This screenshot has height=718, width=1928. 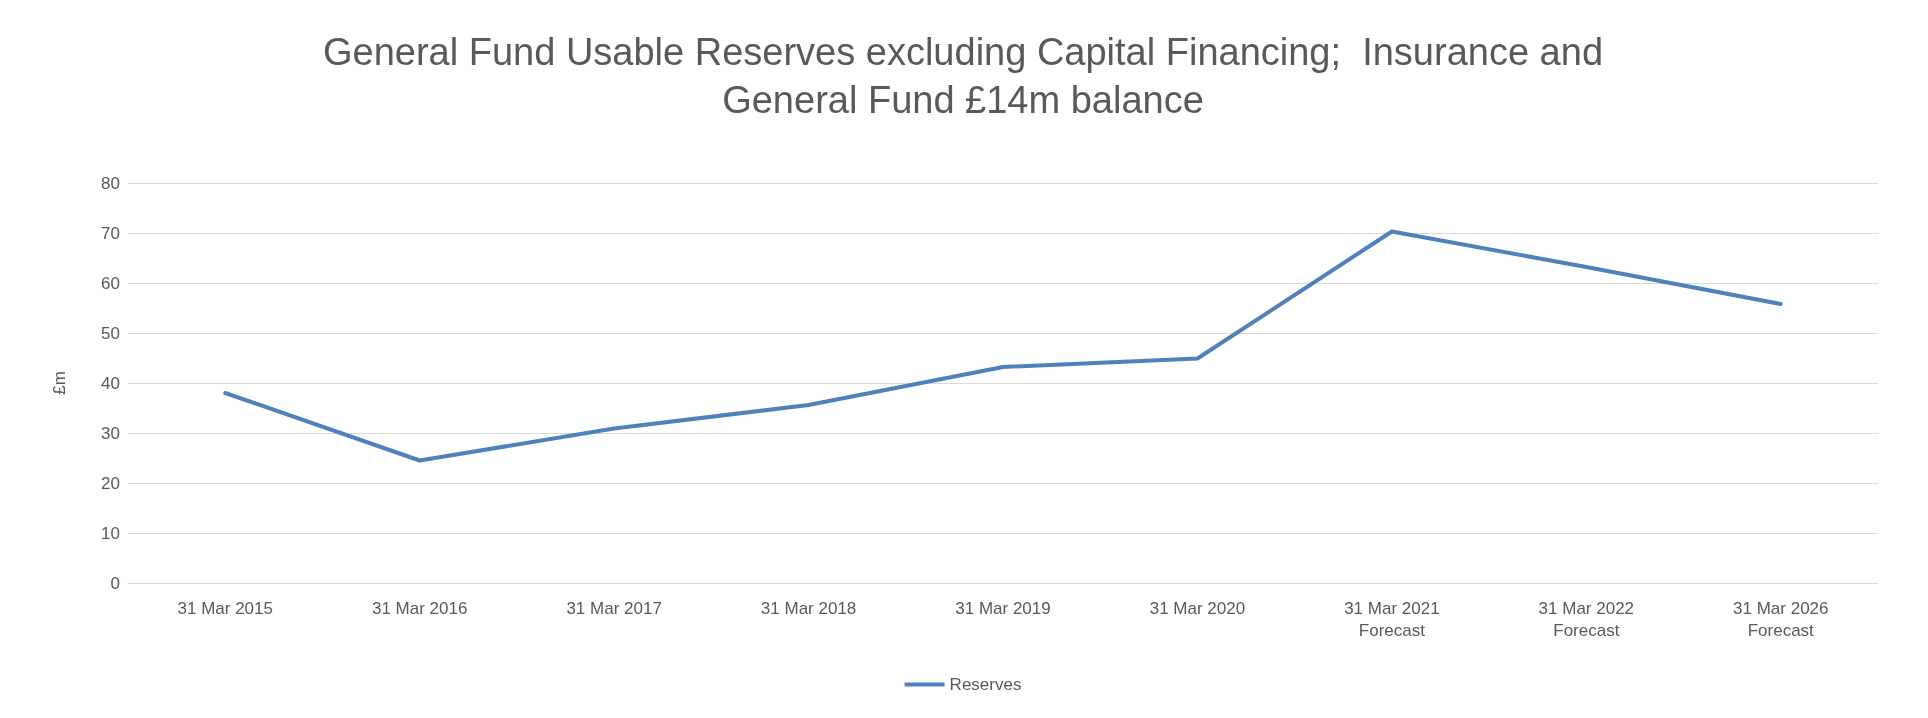 I want to click on x-tick-label: 31 Mar 2018, so click(x=808, y=608).